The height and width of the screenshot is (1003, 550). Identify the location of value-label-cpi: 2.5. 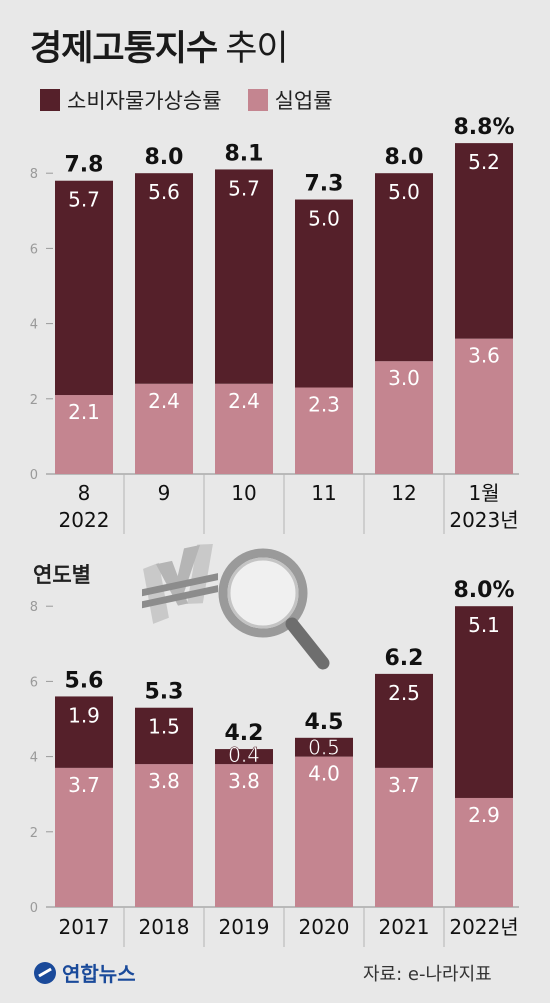
(404, 693).